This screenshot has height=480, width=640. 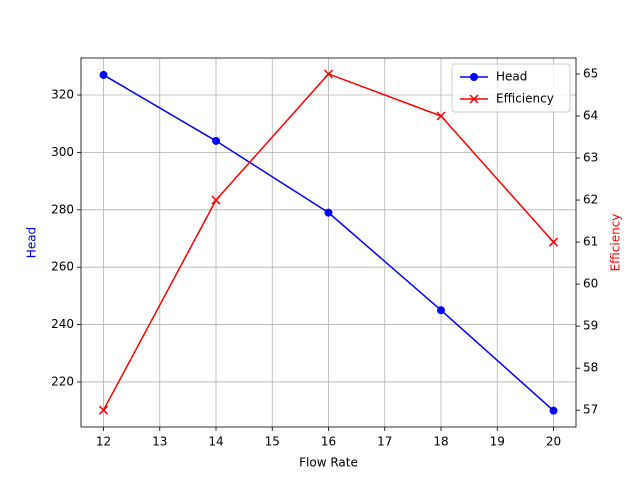 I want to click on y2-tick-label: 60, so click(x=590, y=284).